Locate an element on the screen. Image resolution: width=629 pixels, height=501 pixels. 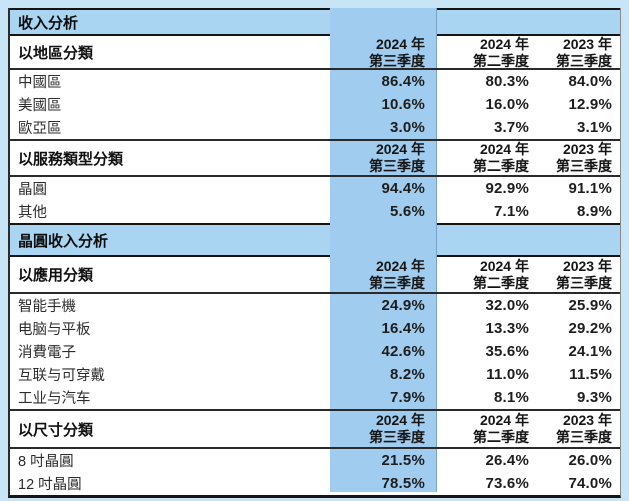
row-label: 中國區 is located at coordinates (40, 83).